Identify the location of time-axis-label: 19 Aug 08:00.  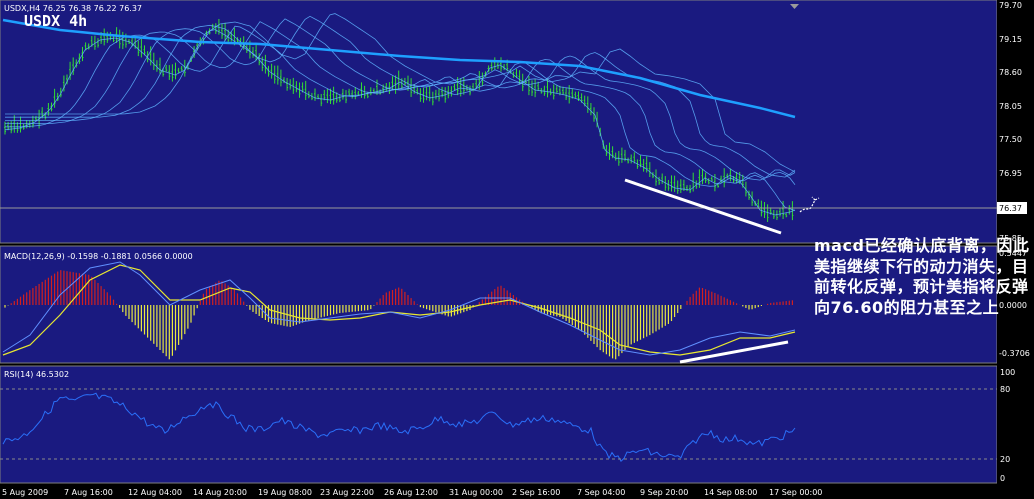
(285, 492).